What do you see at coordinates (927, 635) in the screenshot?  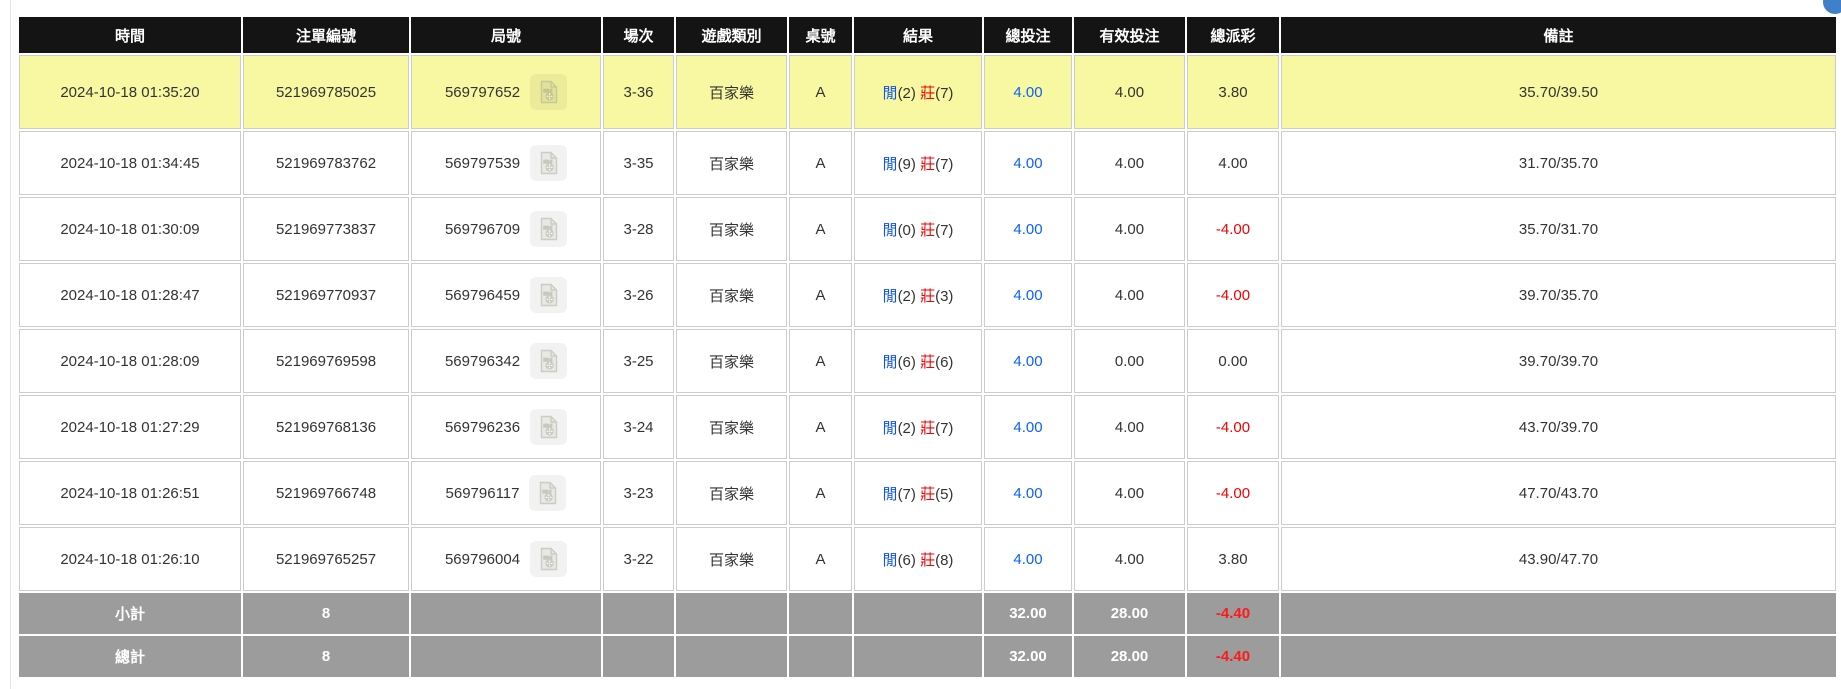 I see `table-footer: 小計 8 32.00 28.00 -4.40 總計 8 32.` at bounding box center [927, 635].